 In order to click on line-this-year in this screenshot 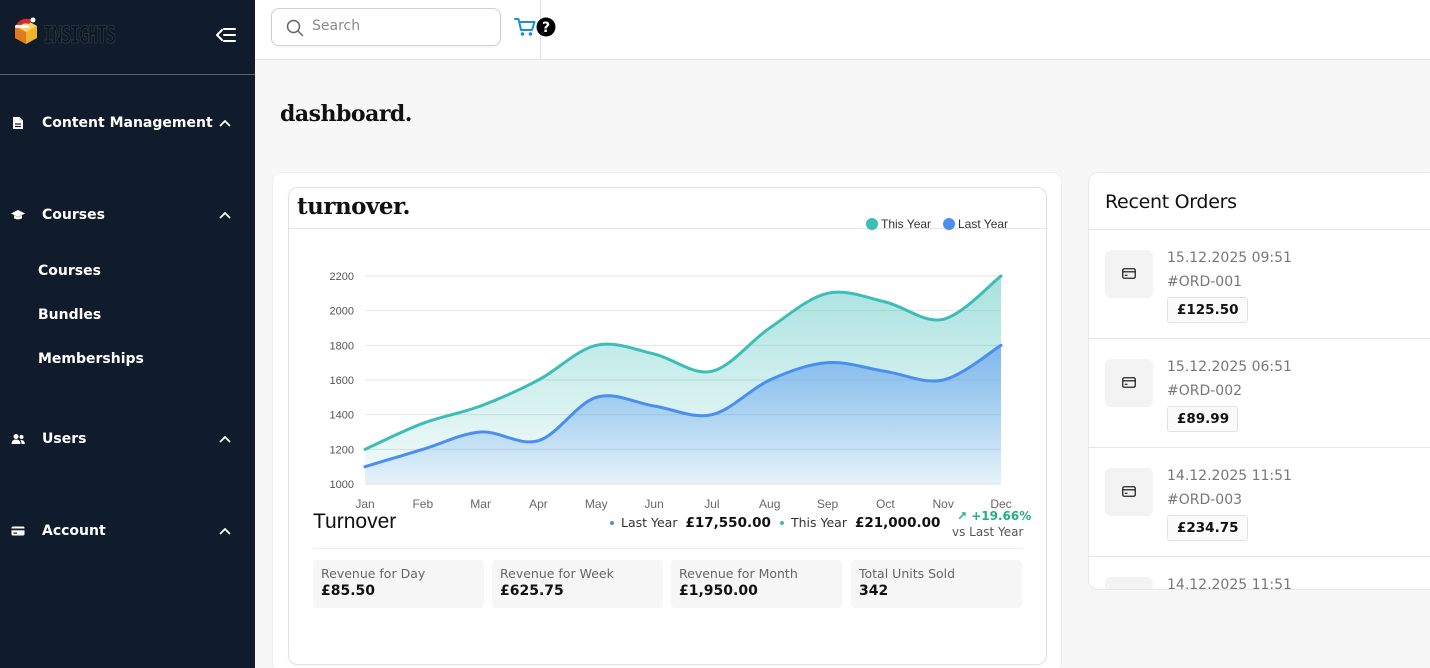, I will do `click(683, 362)`.